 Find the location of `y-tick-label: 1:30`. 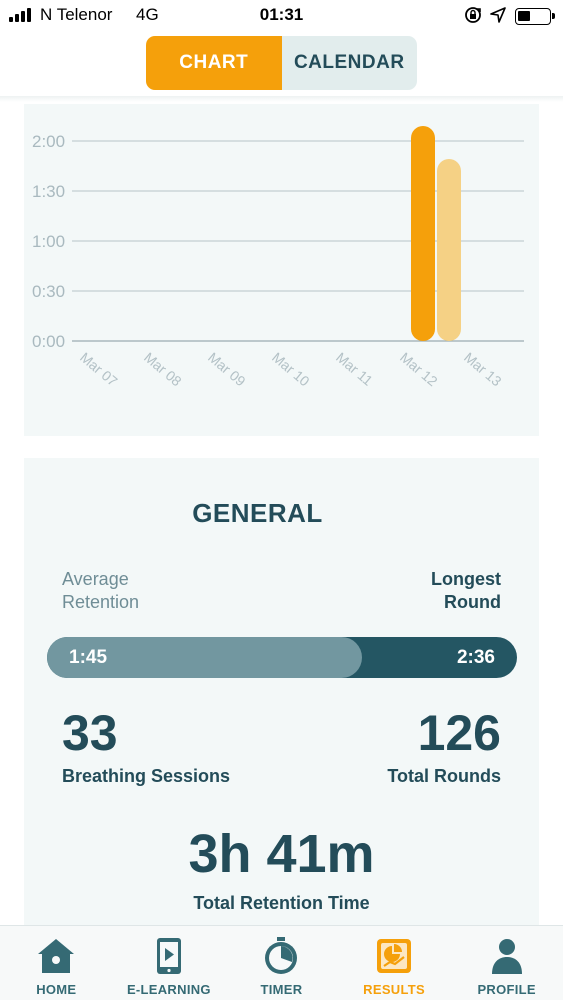

y-tick-label: 1:30 is located at coordinates (48, 191).